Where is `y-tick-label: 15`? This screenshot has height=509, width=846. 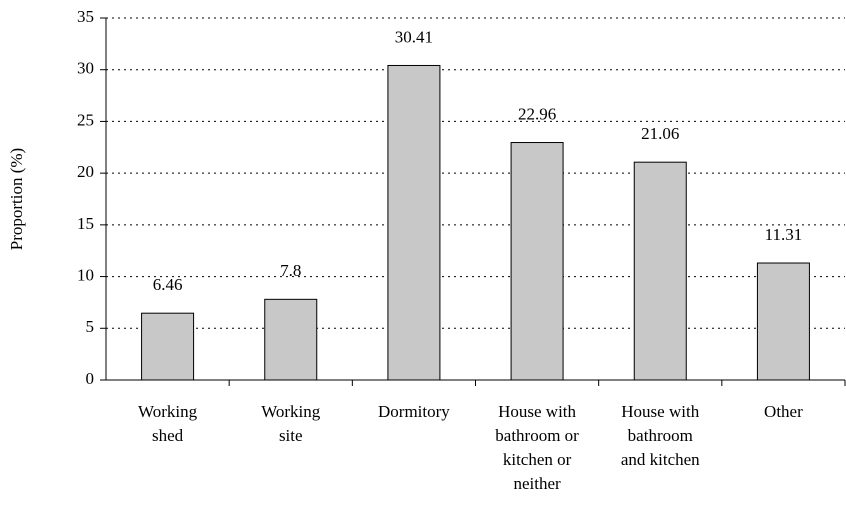
y-tick-label: 15 is located at coordinates (85, 223).